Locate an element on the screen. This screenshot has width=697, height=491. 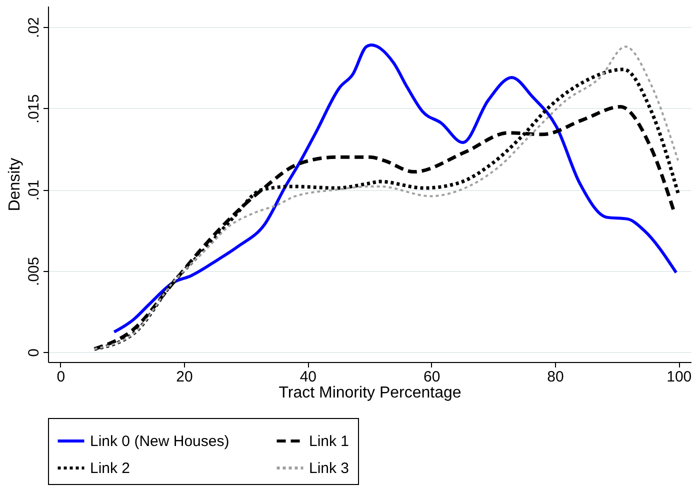
y-tick-label: .015 is located at coordinates (34, 109).